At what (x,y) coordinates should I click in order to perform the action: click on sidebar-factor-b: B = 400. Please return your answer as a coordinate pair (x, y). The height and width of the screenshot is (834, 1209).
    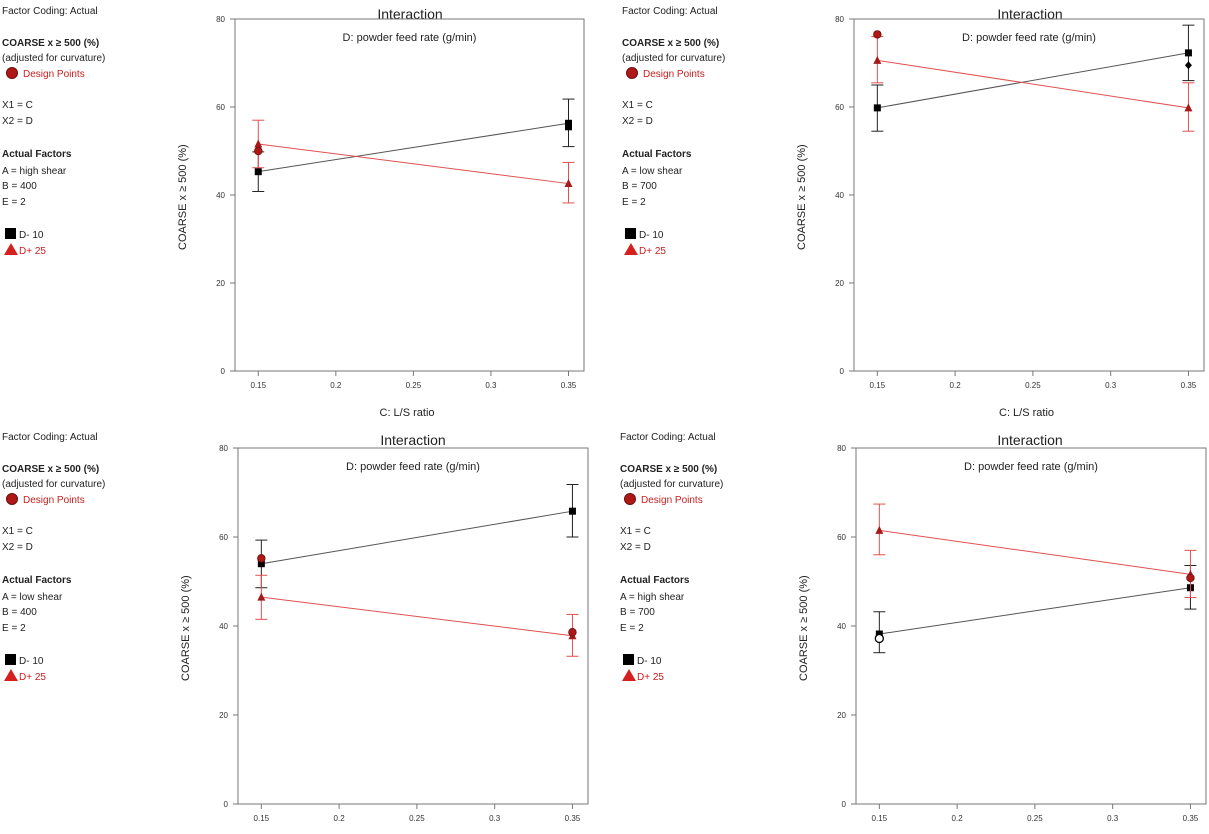
    Looking at the image, I should click on (19, 186).